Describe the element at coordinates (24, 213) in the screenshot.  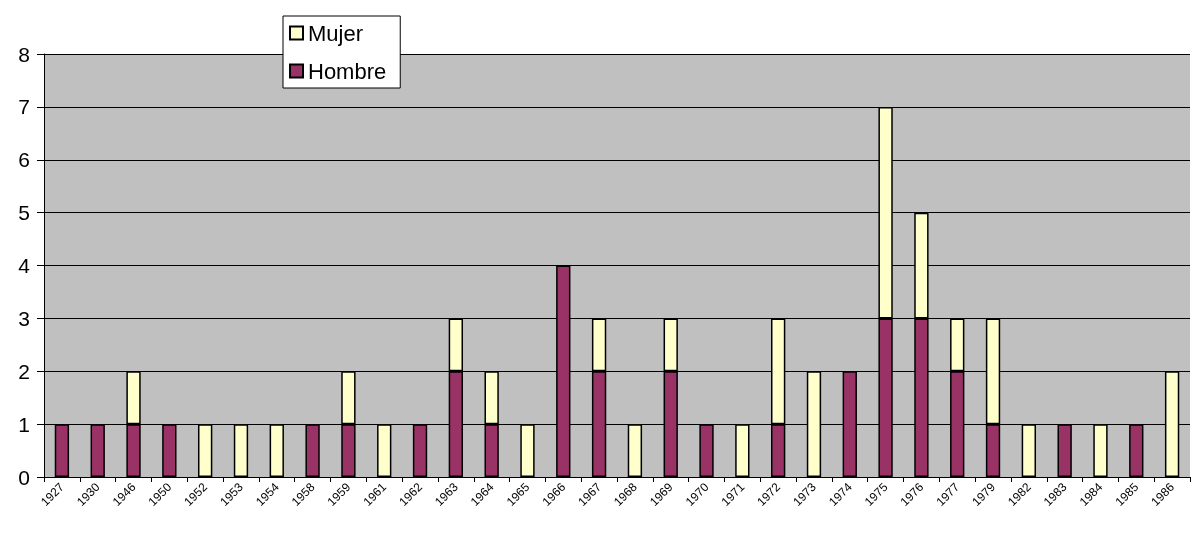
I see `y-tick-label: 5` at that location.